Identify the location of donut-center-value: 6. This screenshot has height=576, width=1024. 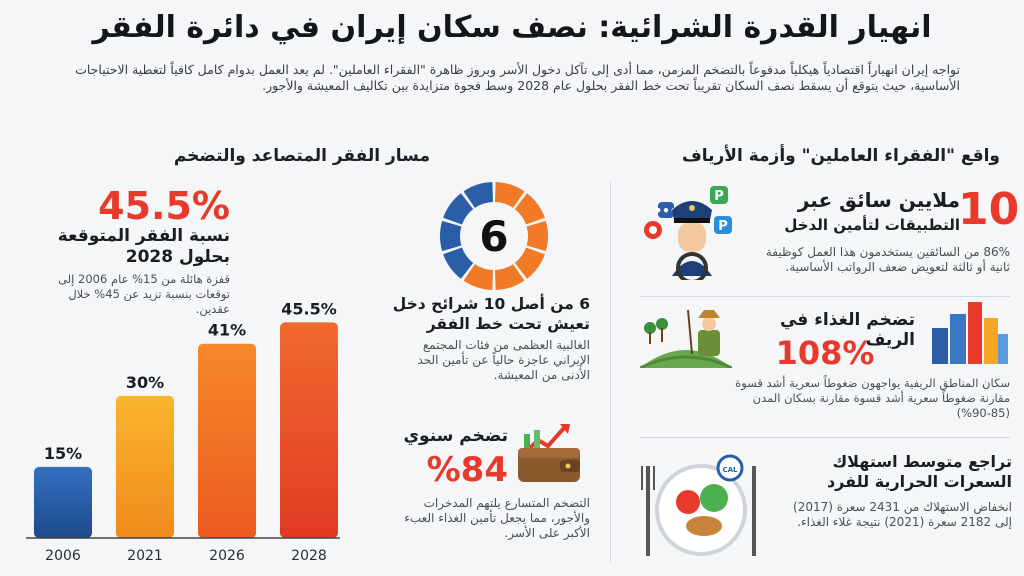
(493, 236).